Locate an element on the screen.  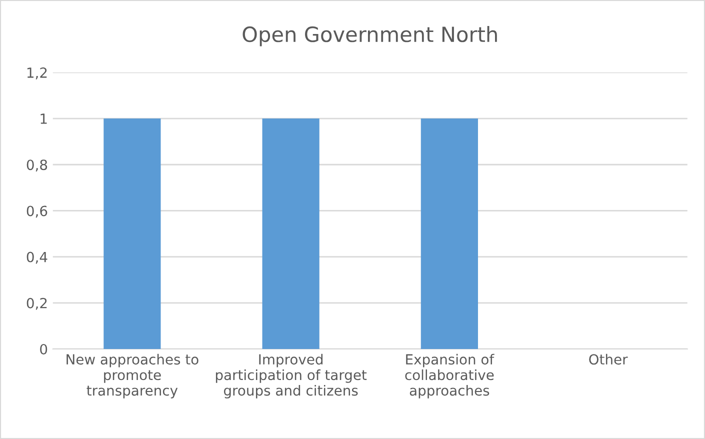
x-tick-label: Other is located at coordinates (608, 359).